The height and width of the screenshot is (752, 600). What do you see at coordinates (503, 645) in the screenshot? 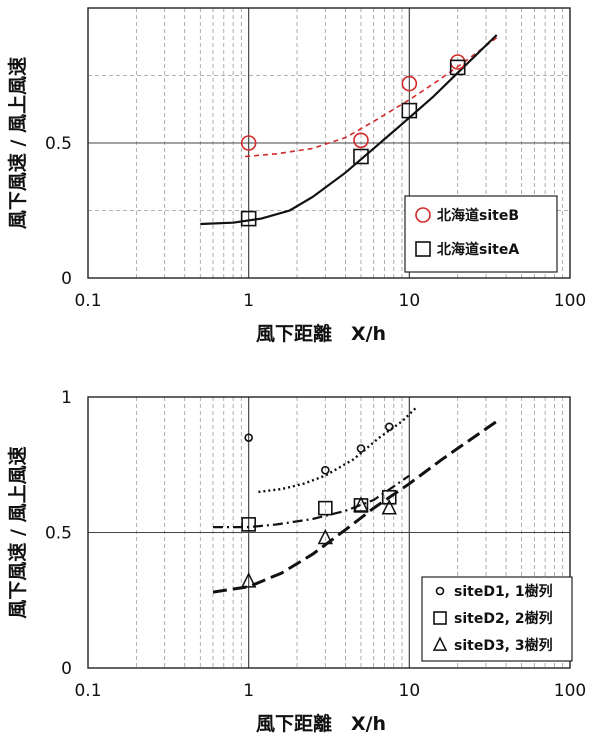
I see `legend-label: siteD3, 3樹列` at bounding box center [503, 645].